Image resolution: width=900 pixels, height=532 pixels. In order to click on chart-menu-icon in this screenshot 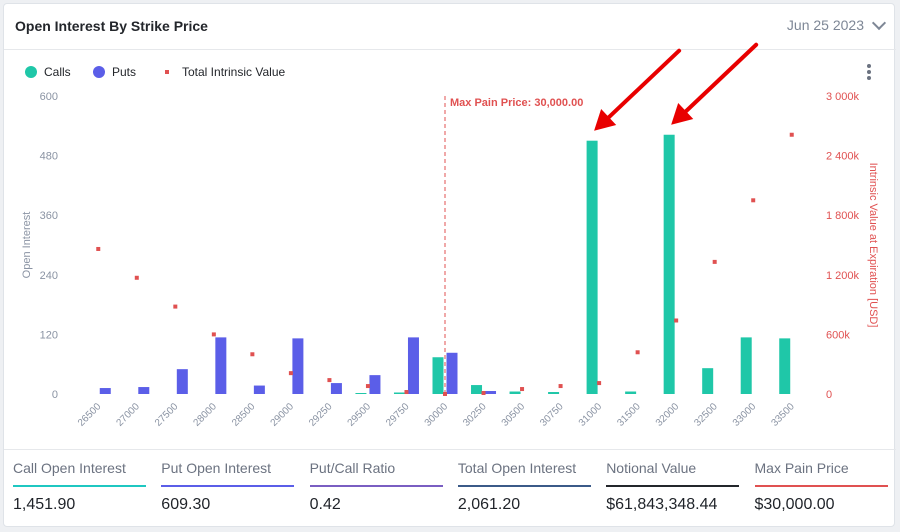, I will do `click(869, 74)`.